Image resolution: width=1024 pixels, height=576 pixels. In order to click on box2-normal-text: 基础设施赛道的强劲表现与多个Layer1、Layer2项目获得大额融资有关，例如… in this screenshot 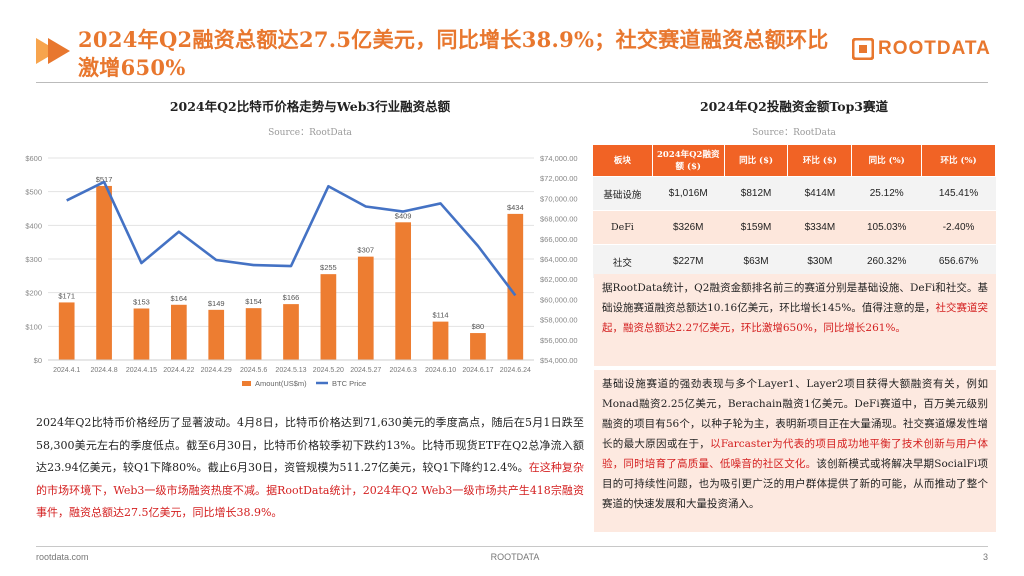, I will do `click(795, 414)`.